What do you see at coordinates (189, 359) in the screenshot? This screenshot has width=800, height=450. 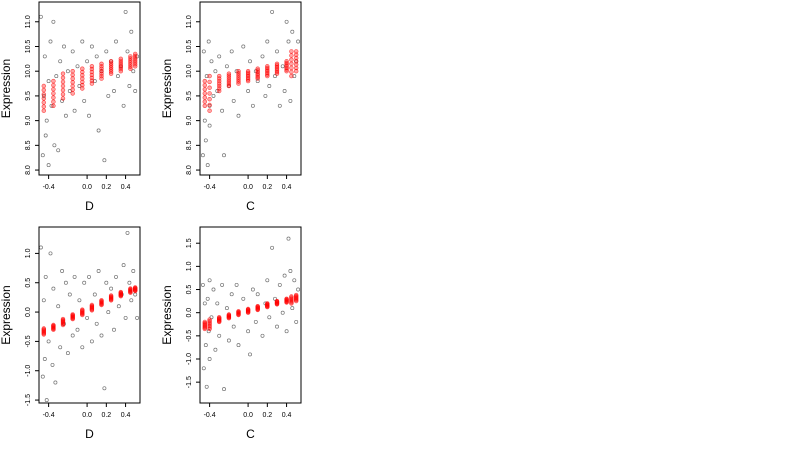 I see `y-tick-label: -1.0` at bounding box center [189, 359].